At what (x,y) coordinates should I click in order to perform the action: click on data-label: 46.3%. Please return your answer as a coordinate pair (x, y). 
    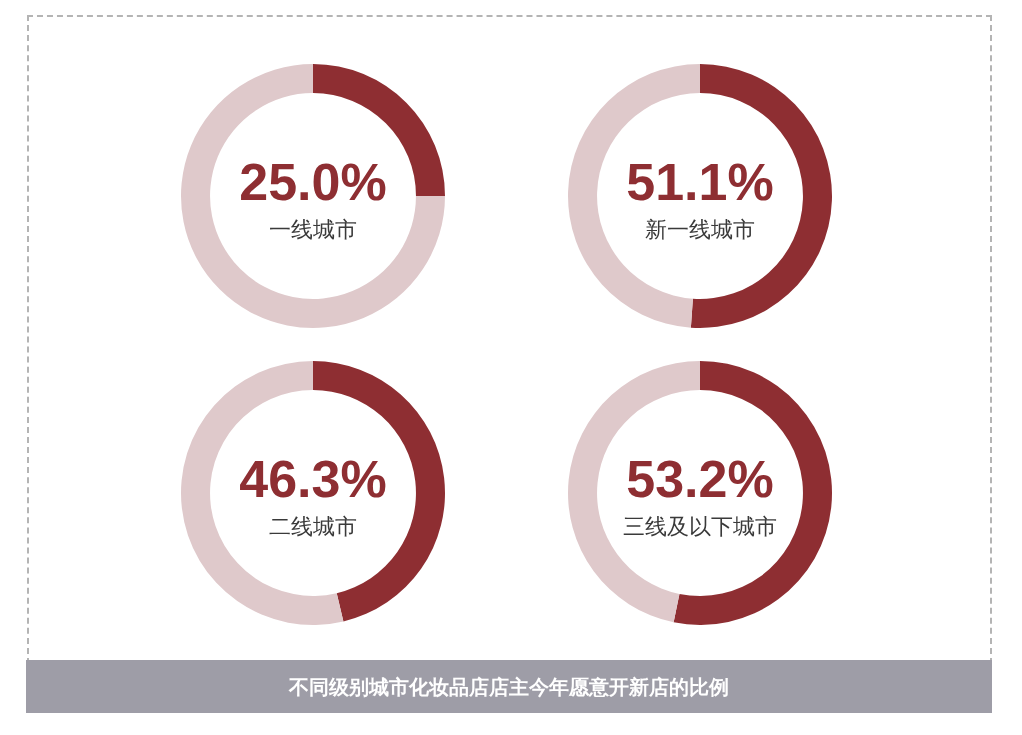
    Looking at the image, I should click on (313, 479).